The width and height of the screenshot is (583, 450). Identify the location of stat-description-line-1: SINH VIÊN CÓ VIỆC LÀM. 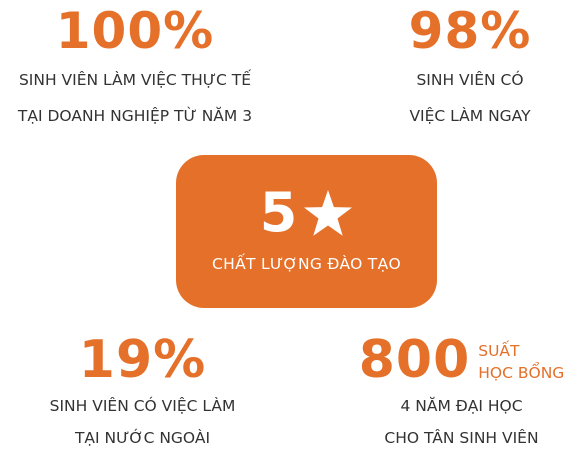
(142, 406).